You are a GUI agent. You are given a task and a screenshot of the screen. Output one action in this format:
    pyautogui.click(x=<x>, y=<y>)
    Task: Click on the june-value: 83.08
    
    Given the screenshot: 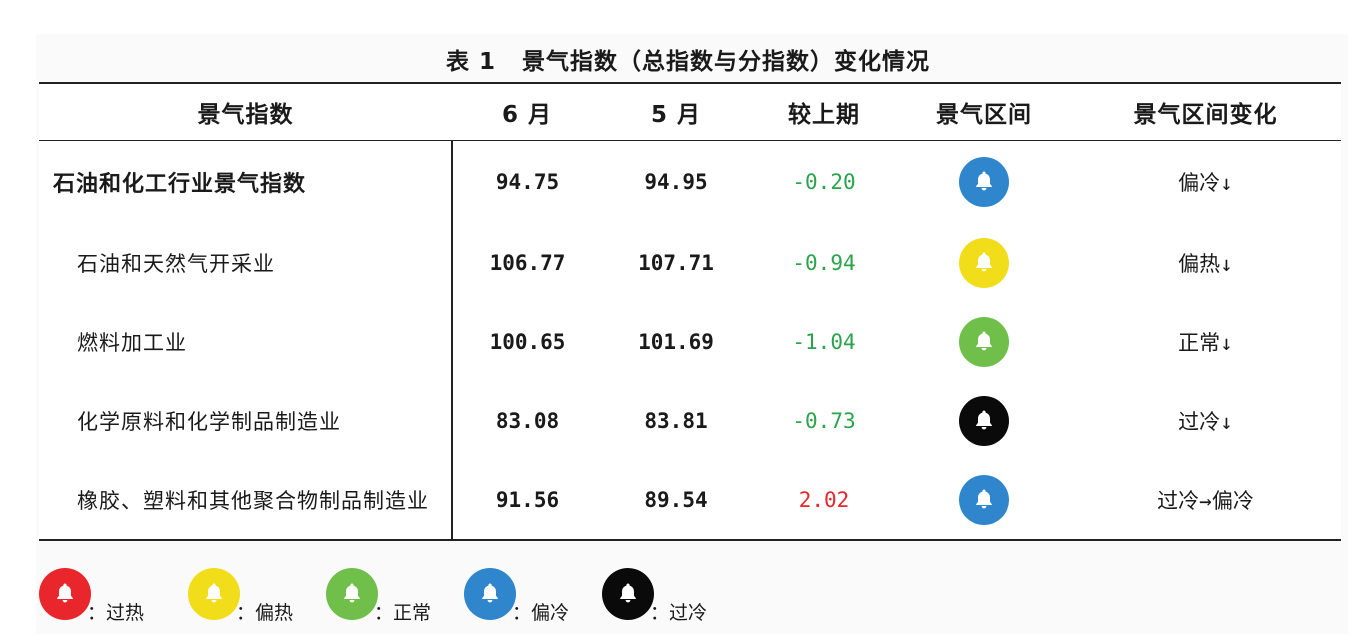 What is the action you would take?
    pyautogui.click(x=527, y=420)
    